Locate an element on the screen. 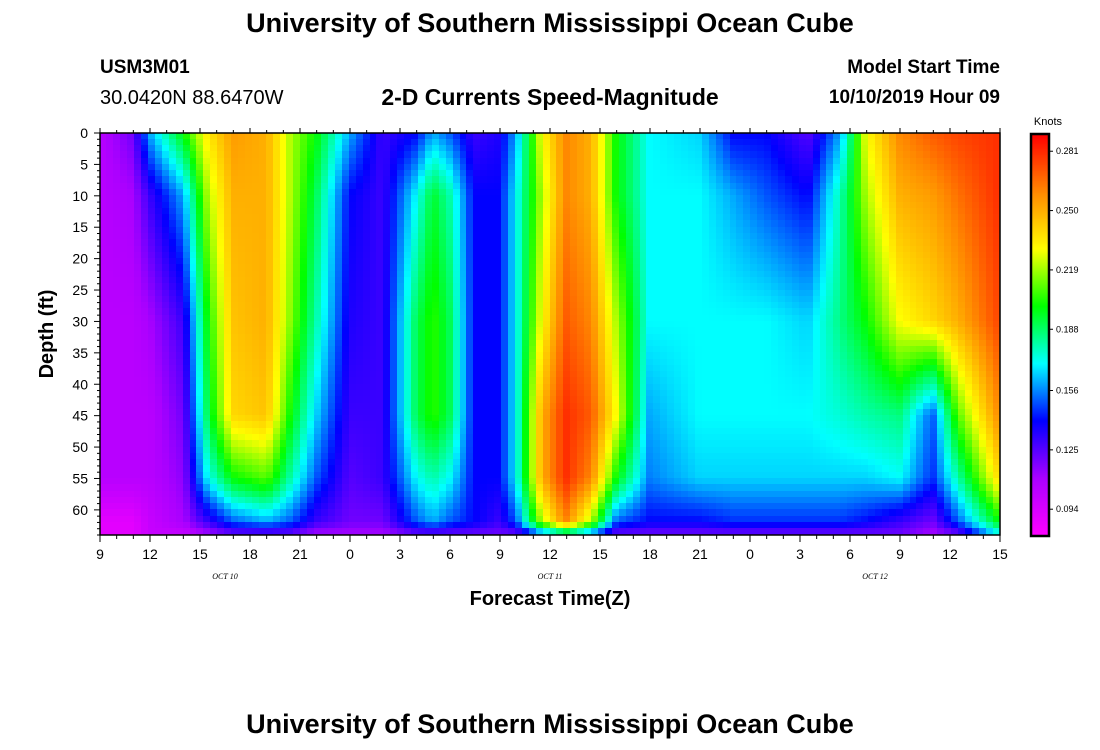 The height and width of the screenshot is (750, 1100). y-tick-label: 50 is located at coordinates (80, 447).